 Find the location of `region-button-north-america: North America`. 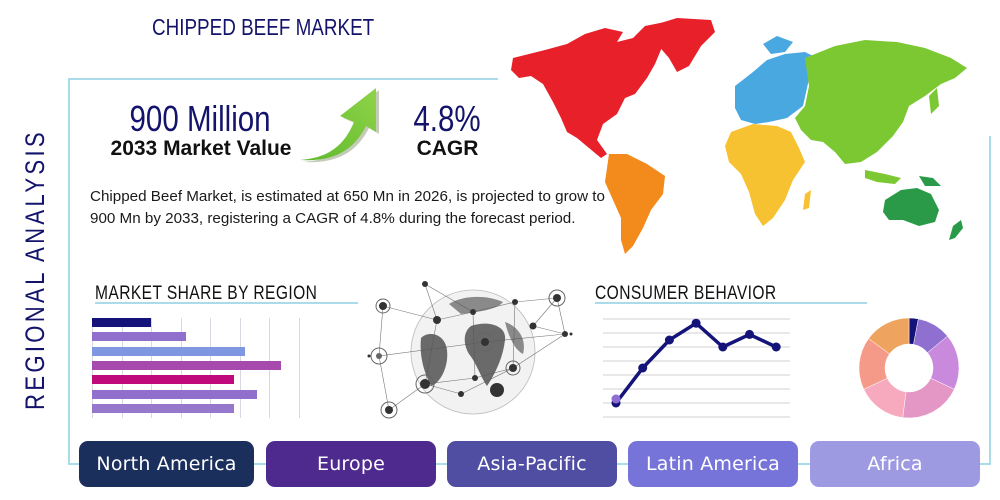

region-button-north-america: North America is located at coordinates (166, 464).